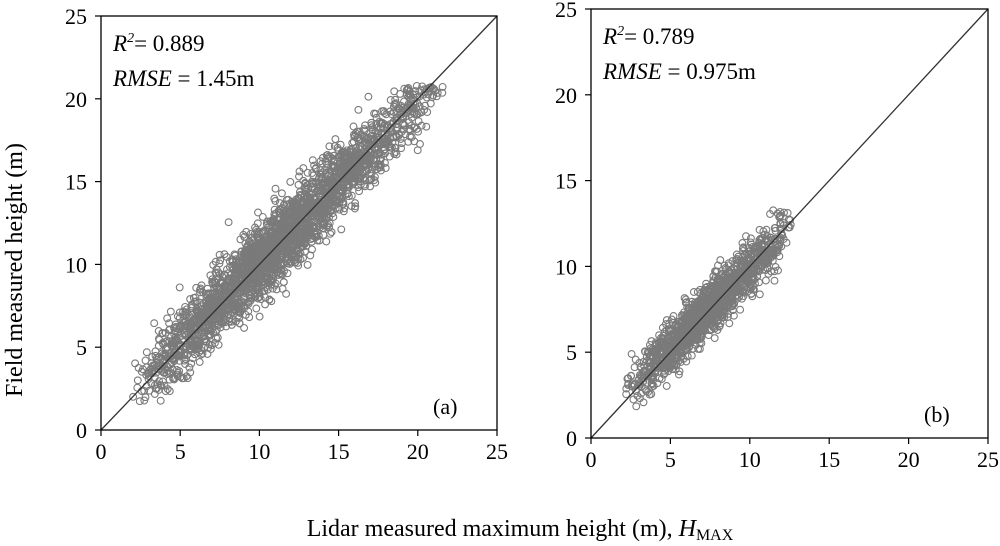  Describe the element at coordinates (81, 347) in the screenshot. I see `y-tick-label: 5` at that location.